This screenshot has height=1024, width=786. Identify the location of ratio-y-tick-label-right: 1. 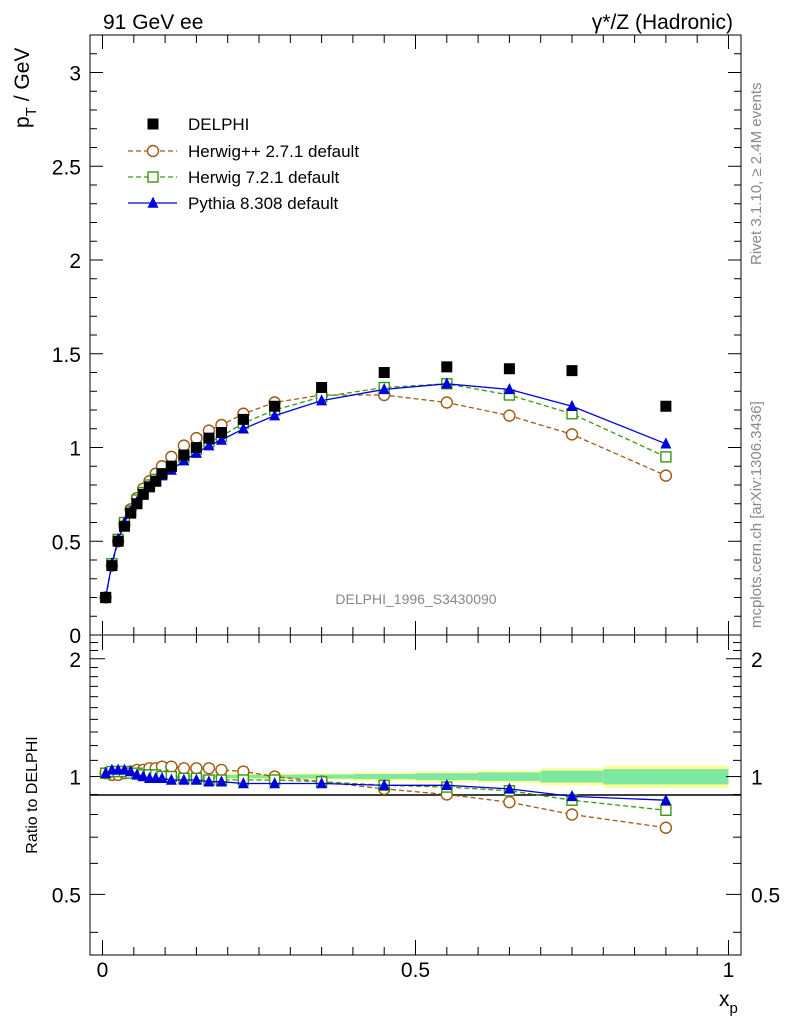
(757, 778).